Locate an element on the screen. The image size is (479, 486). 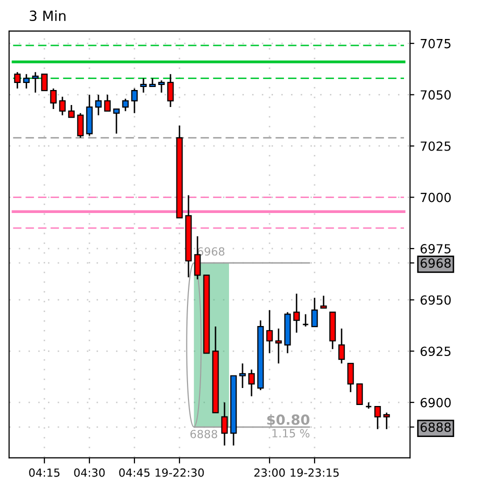
x-tick-label: 04:15 is located at coordinates (44, 472).